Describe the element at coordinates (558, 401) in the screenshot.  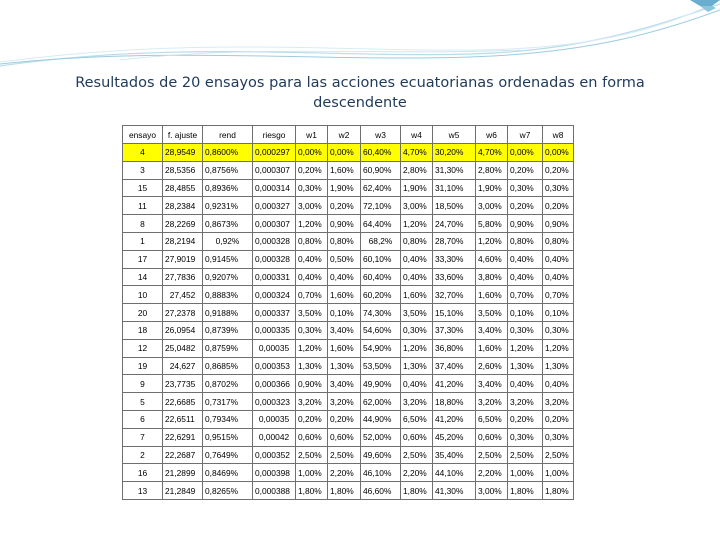
I see `table-cell: 3,20%` at that location.